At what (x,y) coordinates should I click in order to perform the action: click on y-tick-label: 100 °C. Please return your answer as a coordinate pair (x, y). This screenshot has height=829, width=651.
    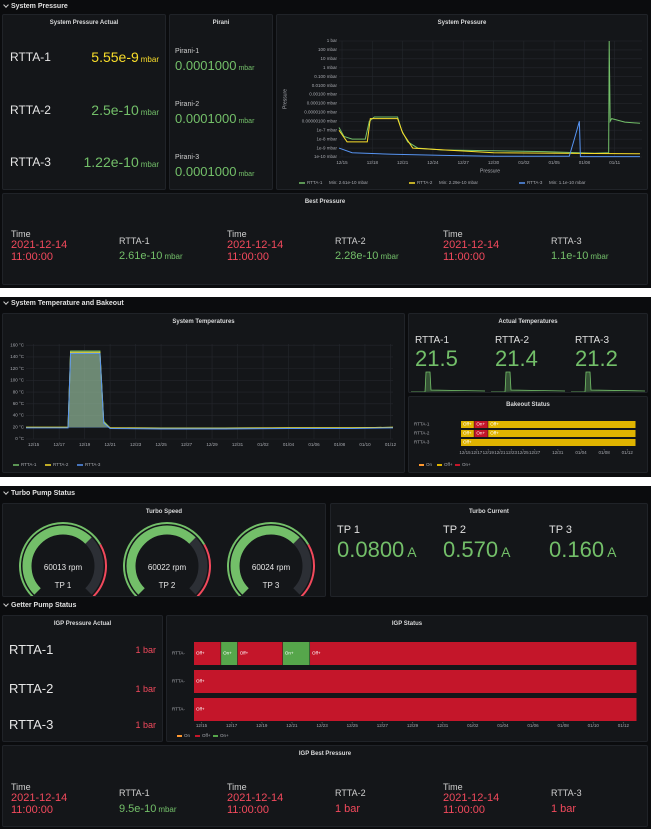
    Looking at the image, I should click on (17, 380).